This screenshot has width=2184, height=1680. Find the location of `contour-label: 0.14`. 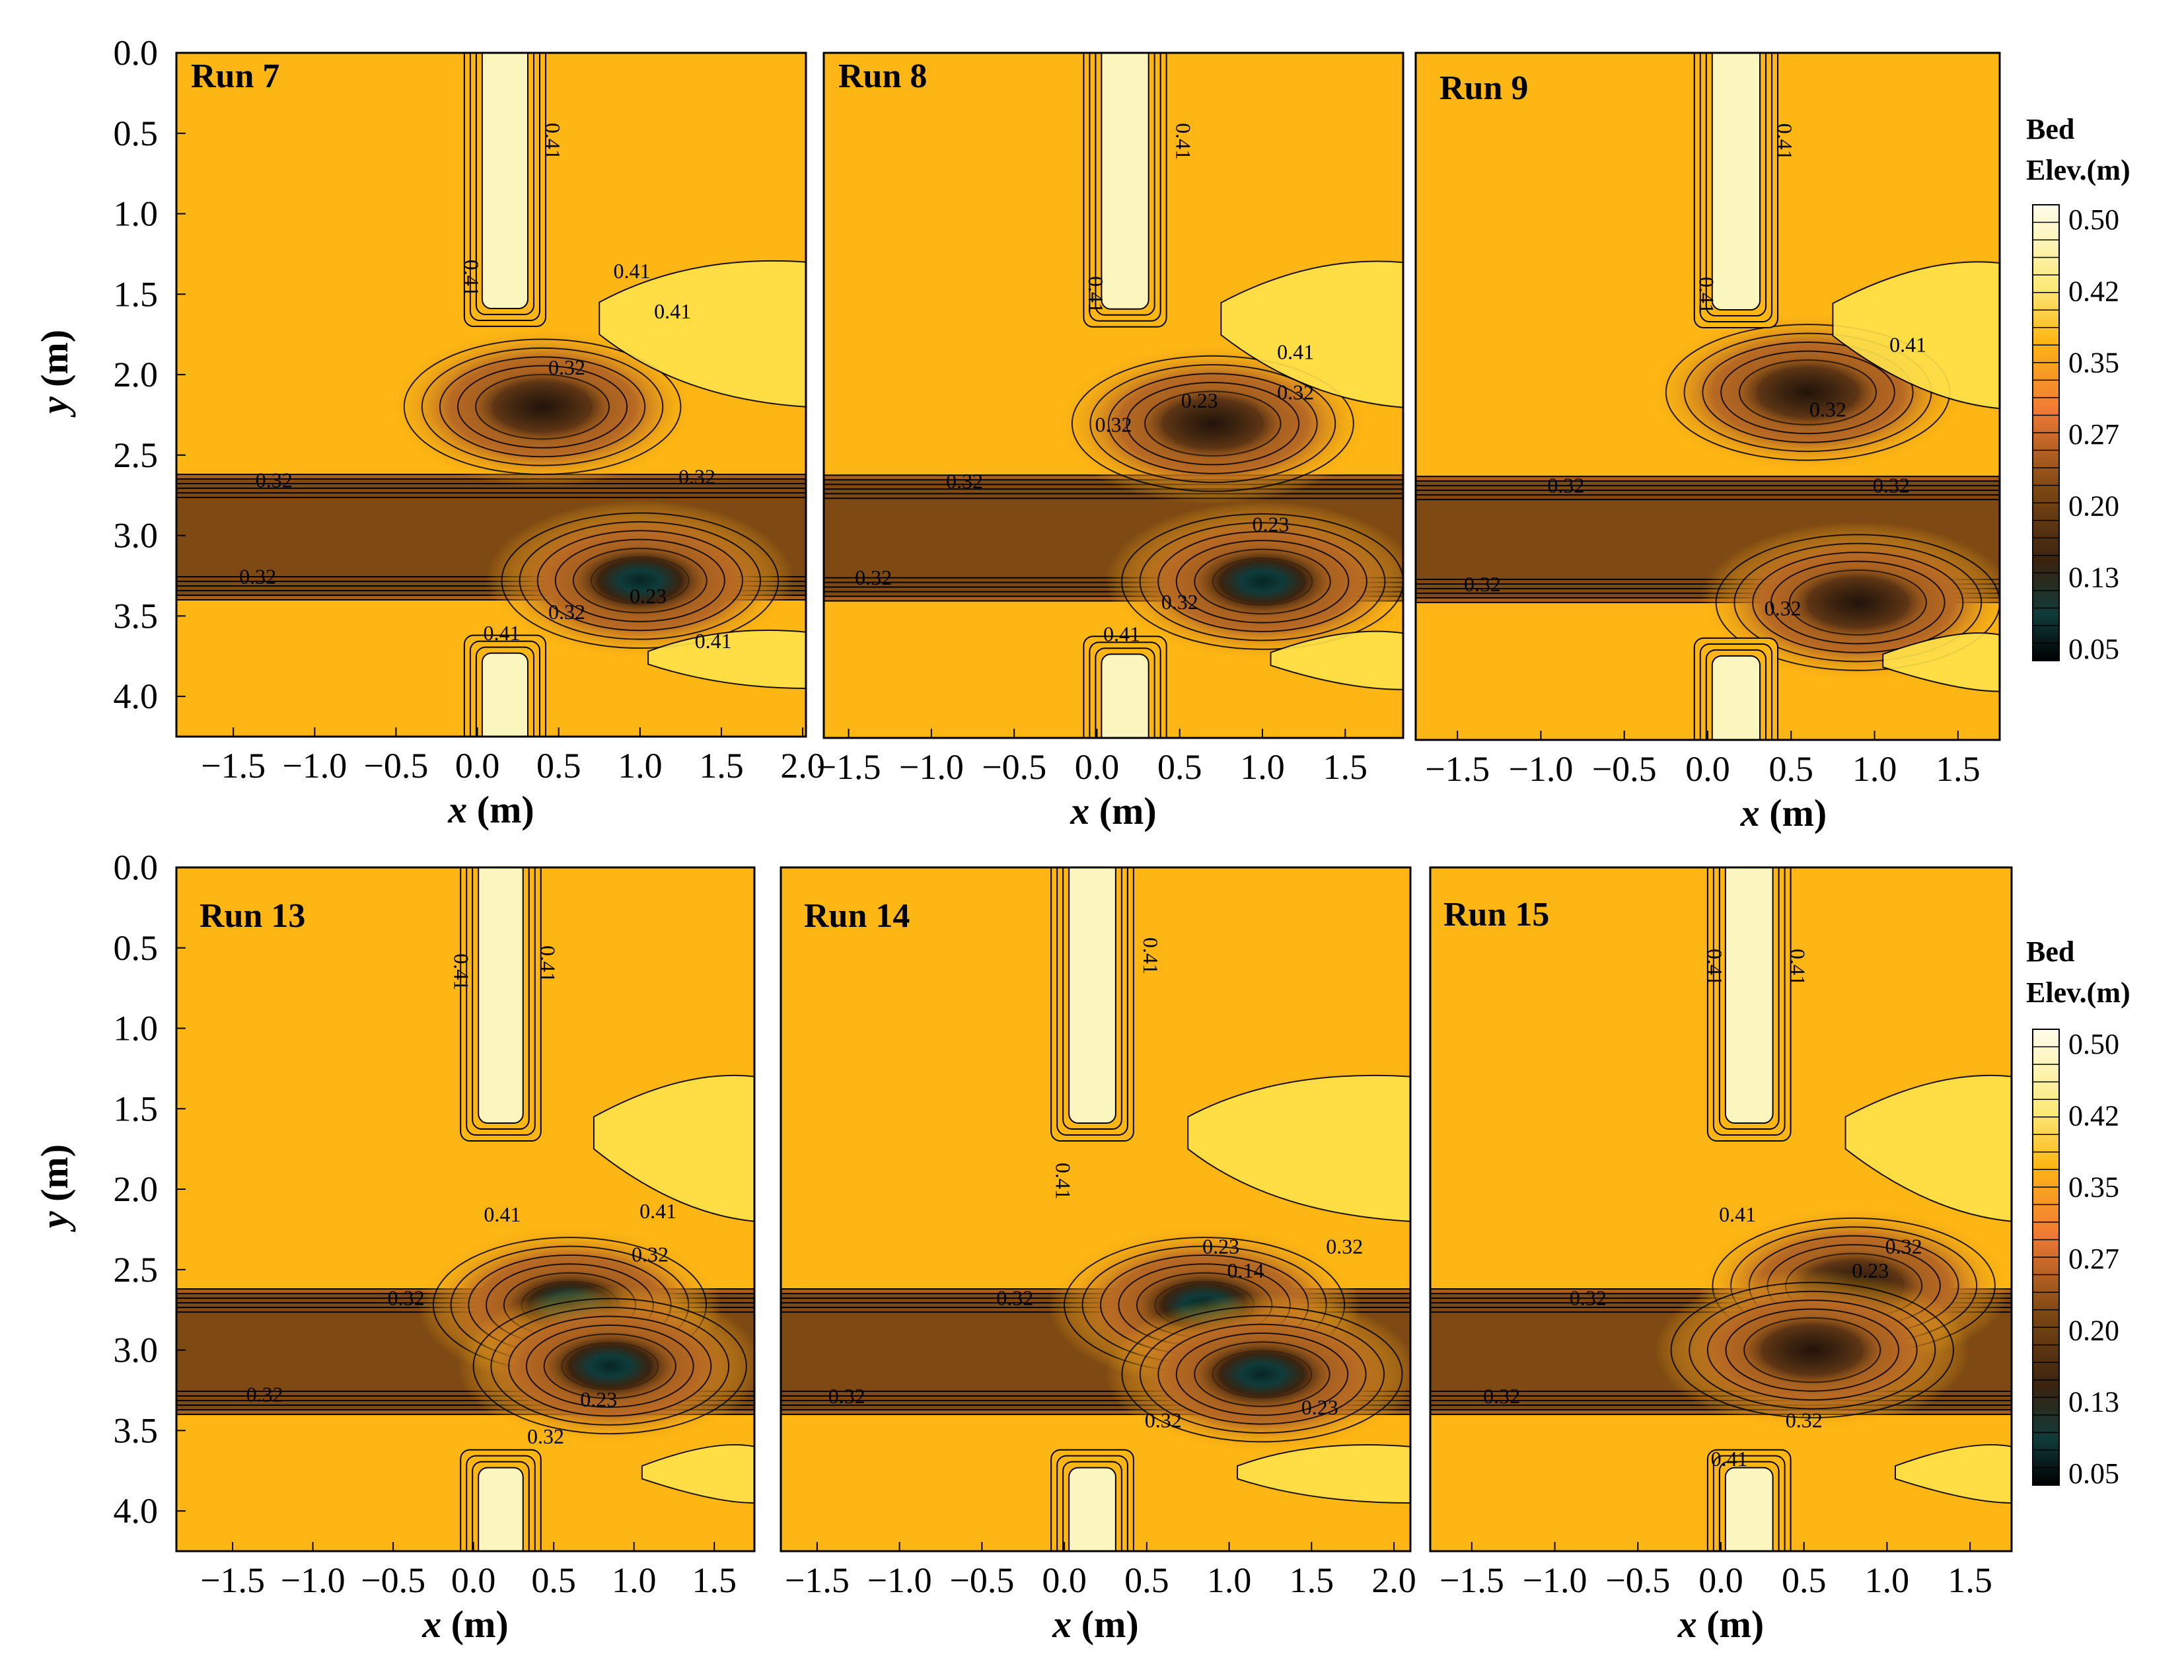

contour-label: 0.14 is located at coordinates (1245, 1270).